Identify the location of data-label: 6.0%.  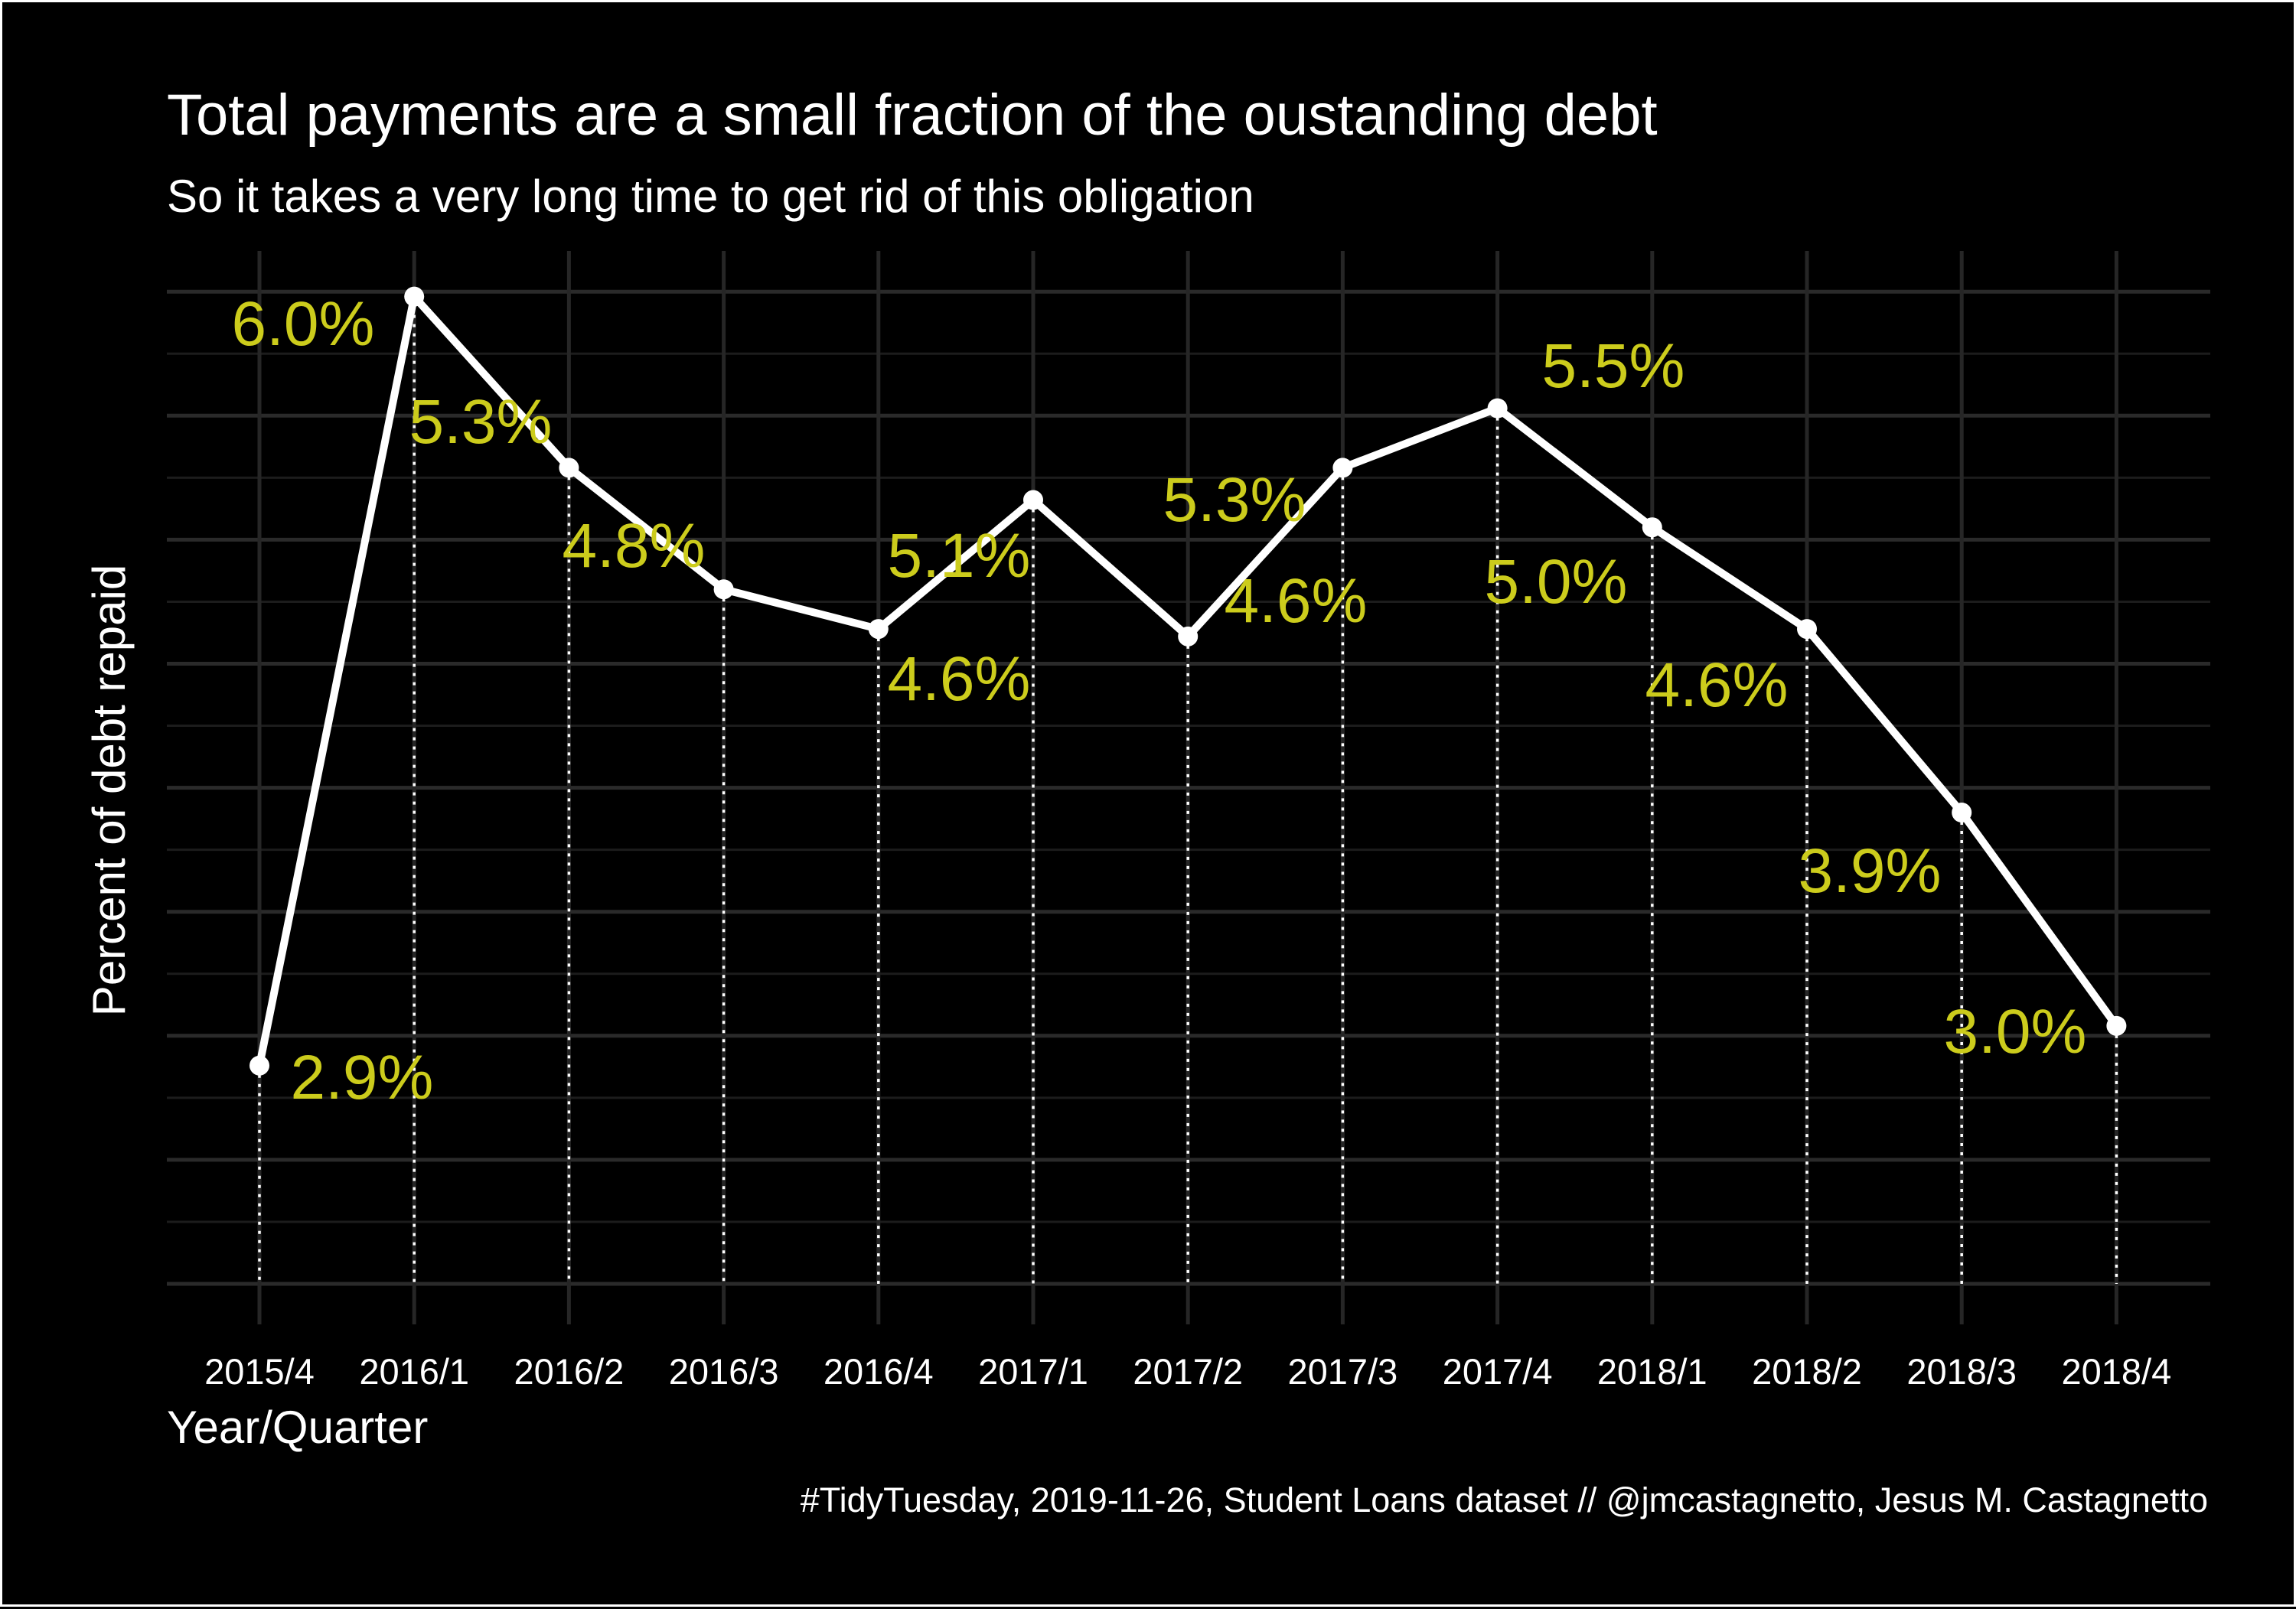
(303, 324).